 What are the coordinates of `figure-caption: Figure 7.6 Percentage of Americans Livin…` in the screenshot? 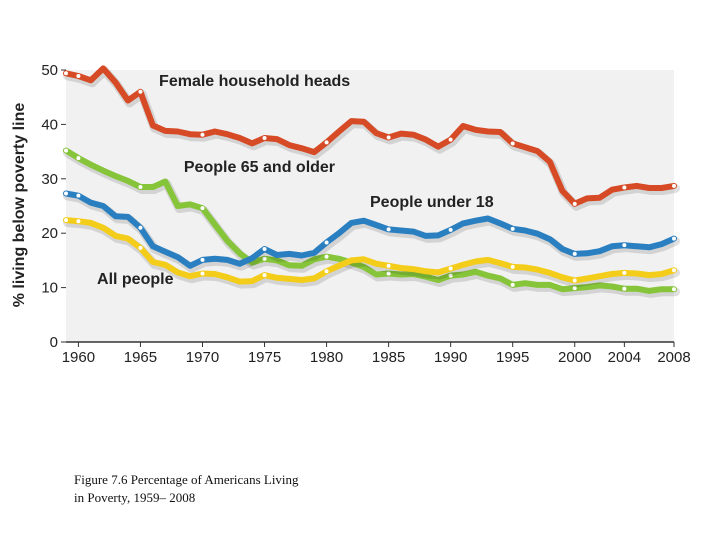 It's located at (234, 489).